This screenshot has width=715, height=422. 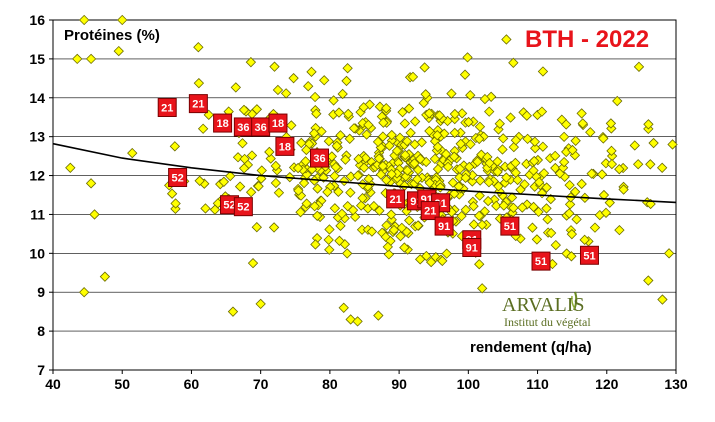 I want to click on x-tick-label: 80, so click(x=330, y=384).